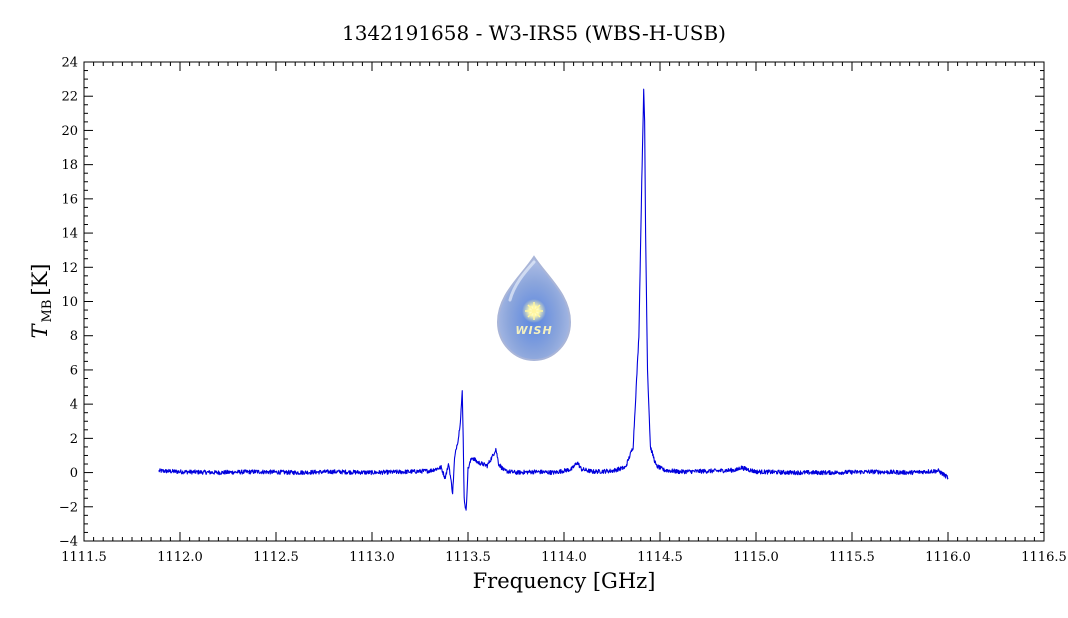  I want to click on y-tick-label: 12, so click(69, 268).